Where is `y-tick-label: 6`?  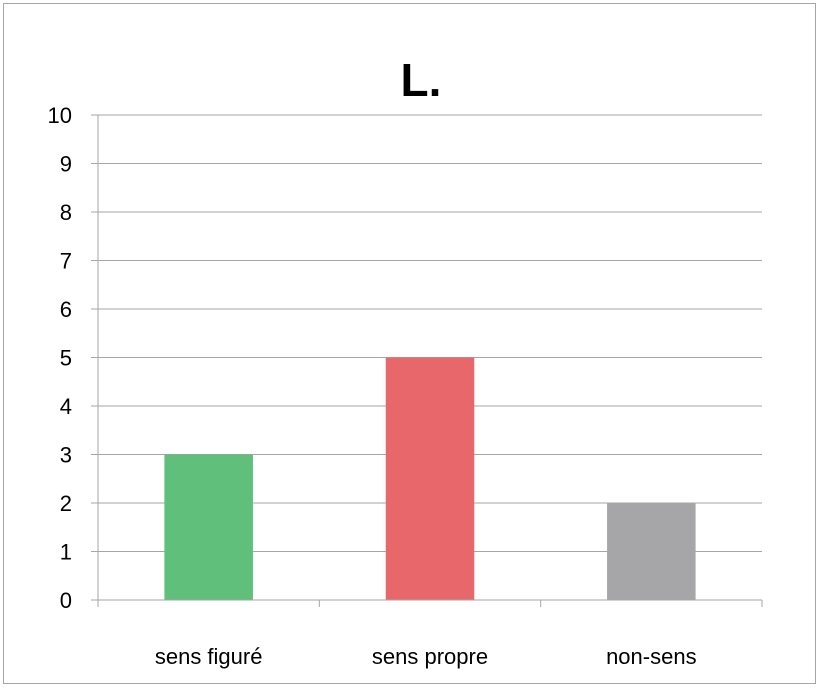 y-tick-label: 6 is located at coordinates (66, 309).